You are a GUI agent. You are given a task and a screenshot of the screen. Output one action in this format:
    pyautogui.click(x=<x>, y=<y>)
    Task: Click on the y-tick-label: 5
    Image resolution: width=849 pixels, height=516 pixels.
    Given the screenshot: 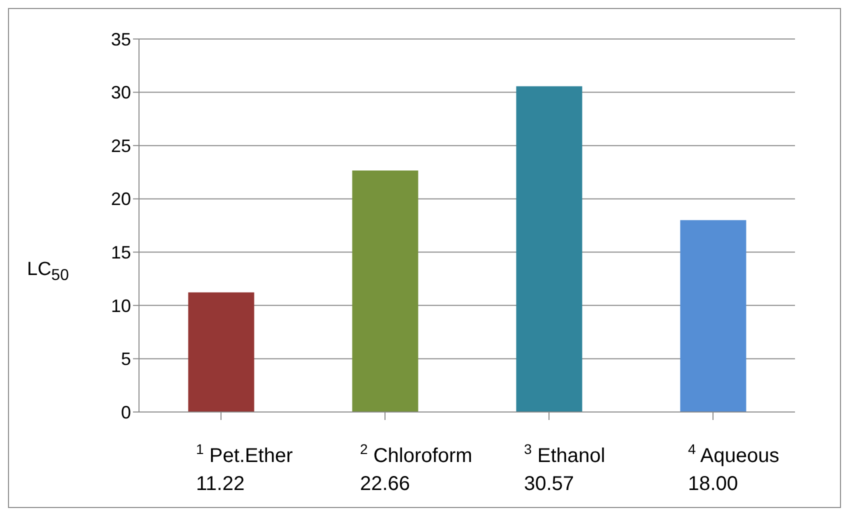 What is the action you would take?
    pyautogui.click(x=125, y=359)
    